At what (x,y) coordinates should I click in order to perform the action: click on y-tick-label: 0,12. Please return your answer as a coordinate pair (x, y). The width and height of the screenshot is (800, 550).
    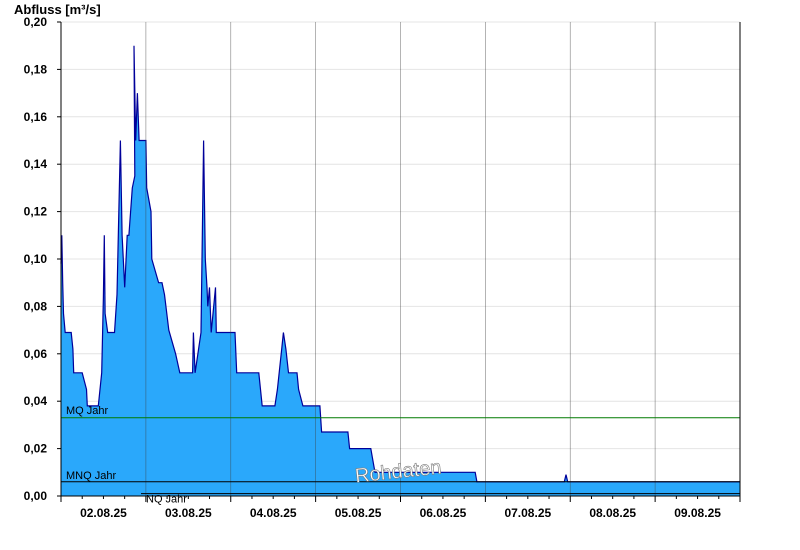
    Looking at the image, I should click on (36, 212).